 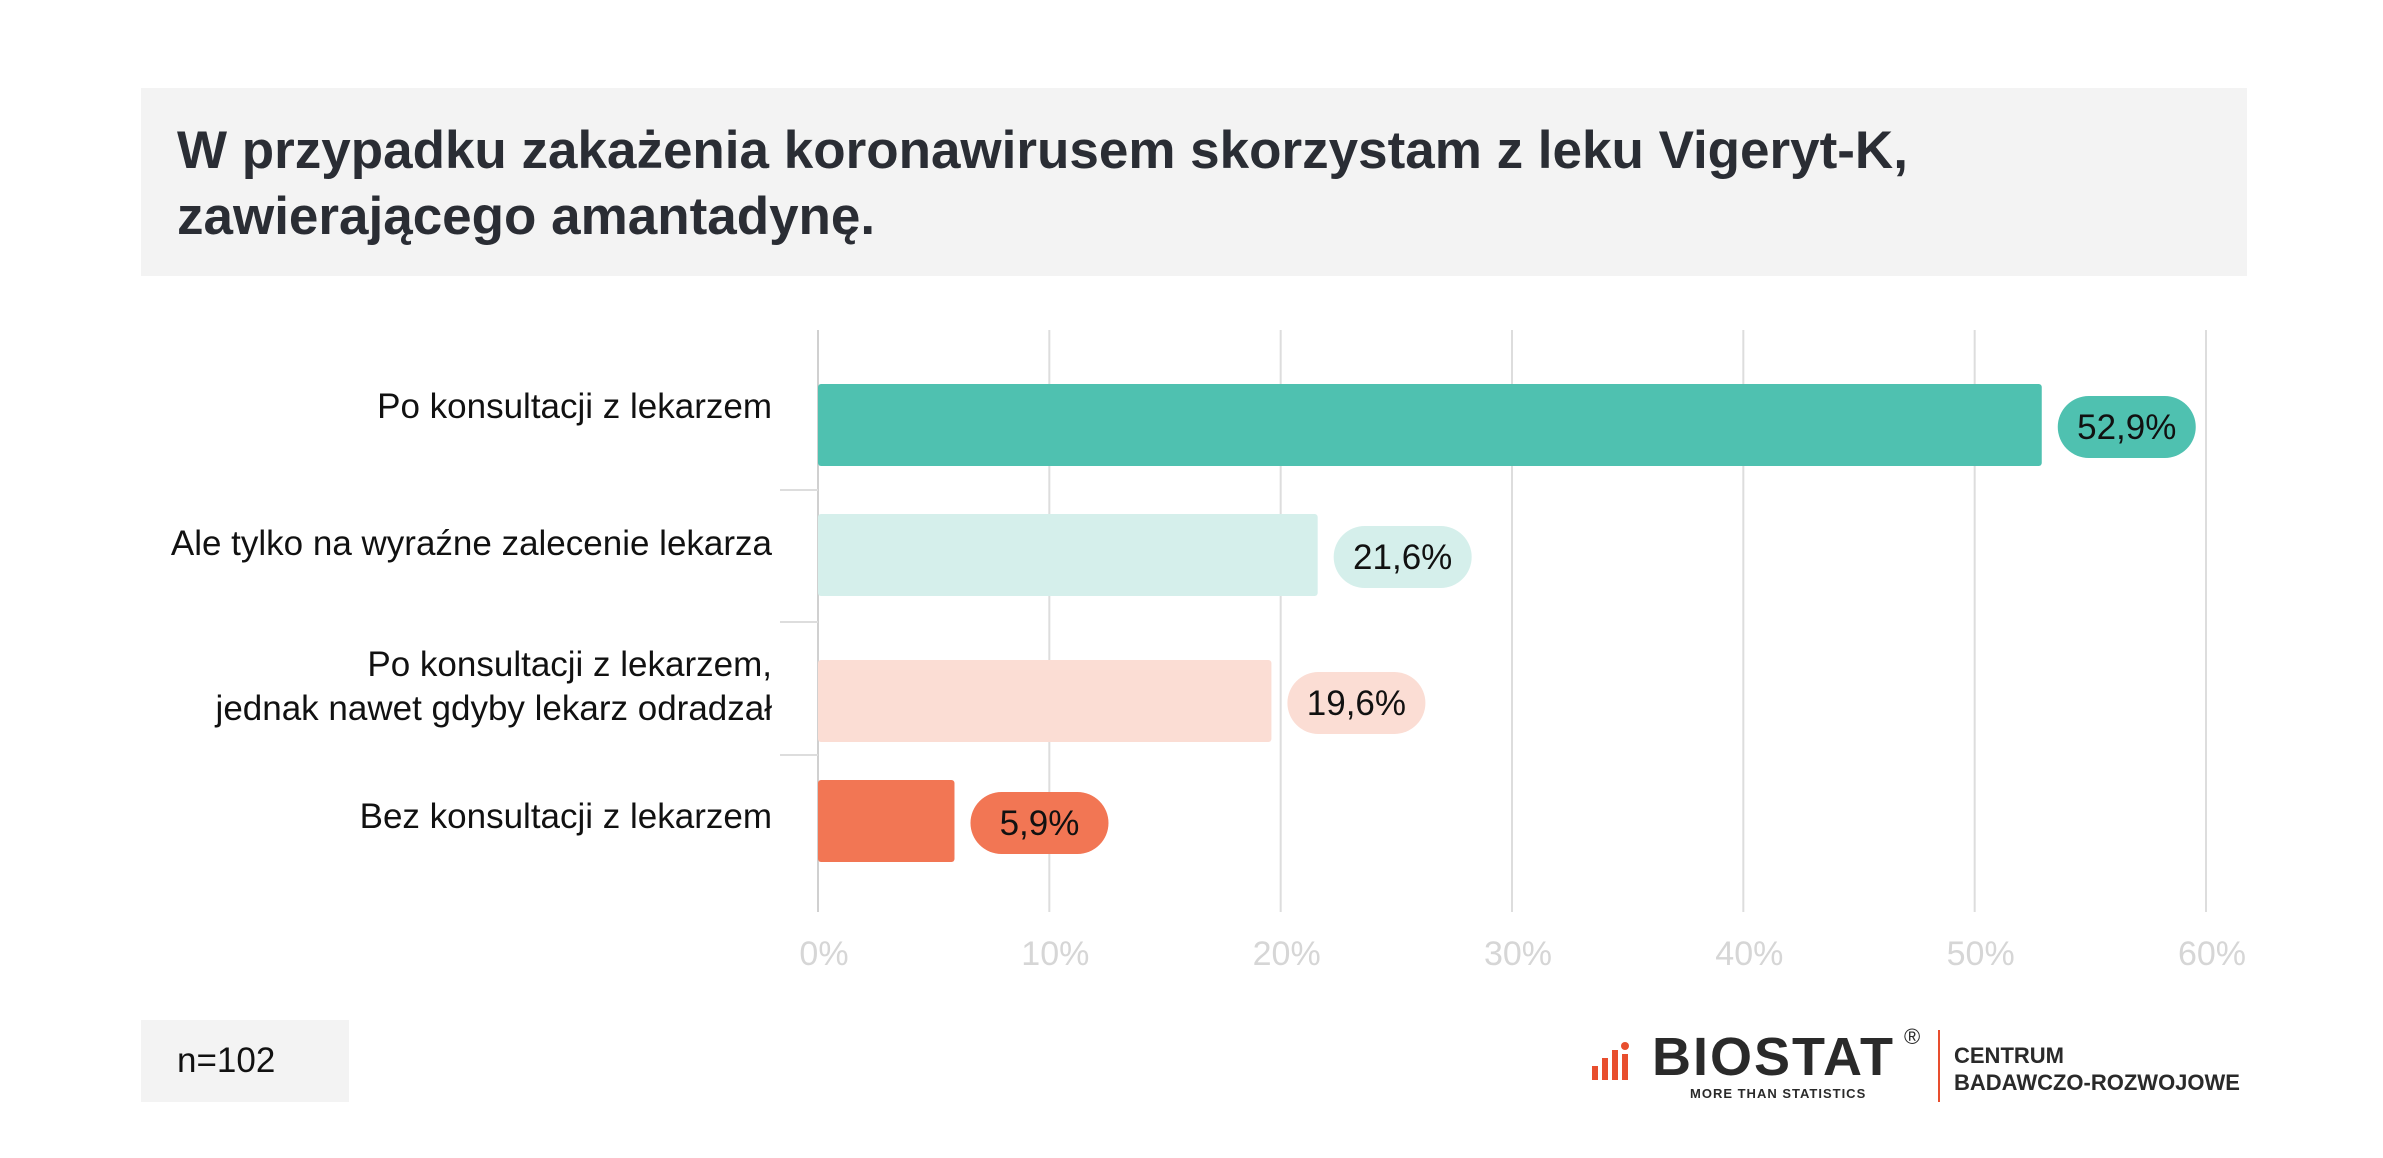 I want to click on chart-title-line2: zawierającego amantadynę., so click(x=526, y=216).